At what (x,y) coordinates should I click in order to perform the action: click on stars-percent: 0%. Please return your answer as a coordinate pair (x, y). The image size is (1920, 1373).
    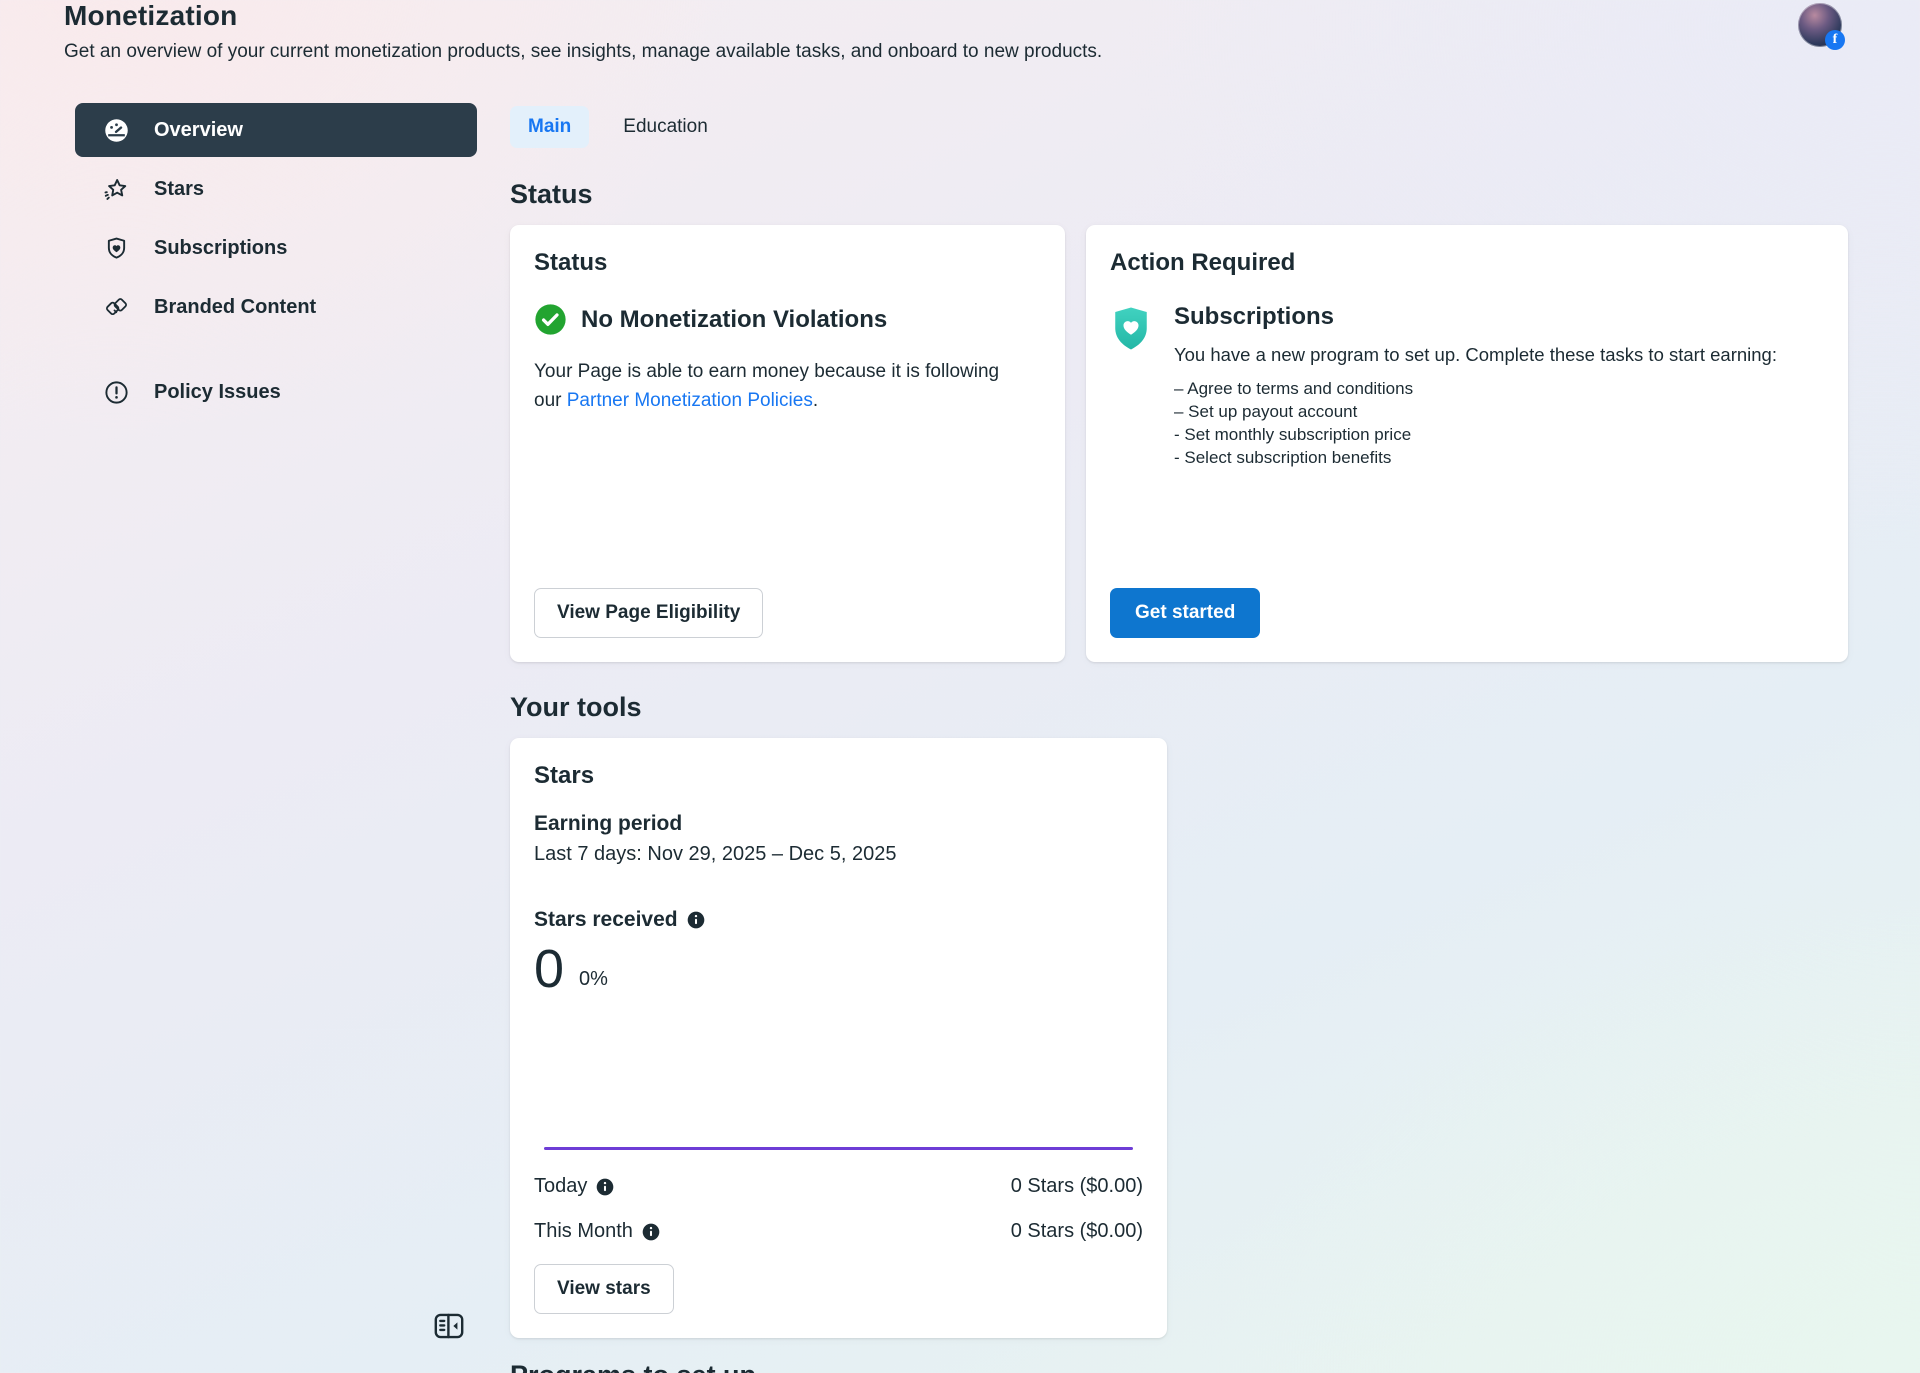
    Looking at the image, I should click on (593, 979).